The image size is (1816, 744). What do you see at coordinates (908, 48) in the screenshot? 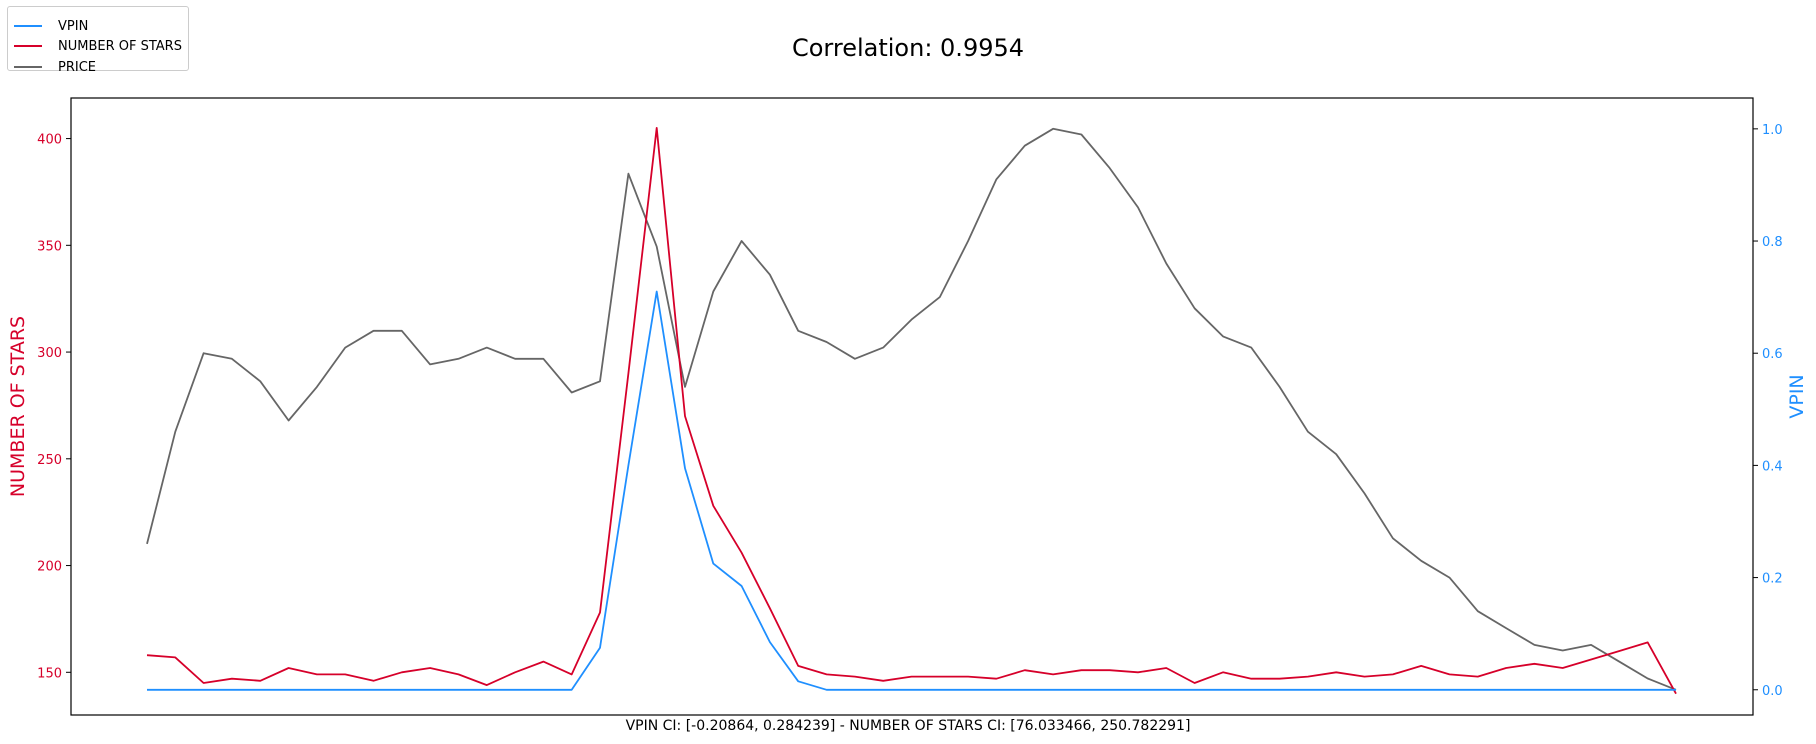
I see `chart-title: Correlation: 0.9954` at bounding box center [908, 48].